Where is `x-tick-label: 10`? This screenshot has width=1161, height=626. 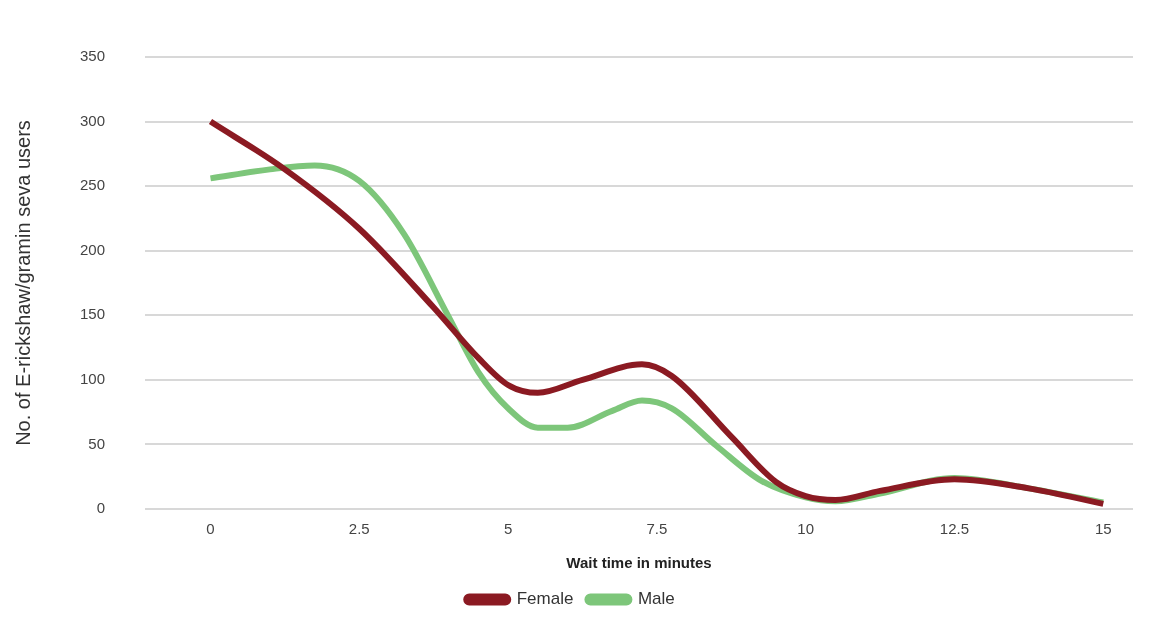
x-tick-label: 10 is located at coordinates (805, 529).